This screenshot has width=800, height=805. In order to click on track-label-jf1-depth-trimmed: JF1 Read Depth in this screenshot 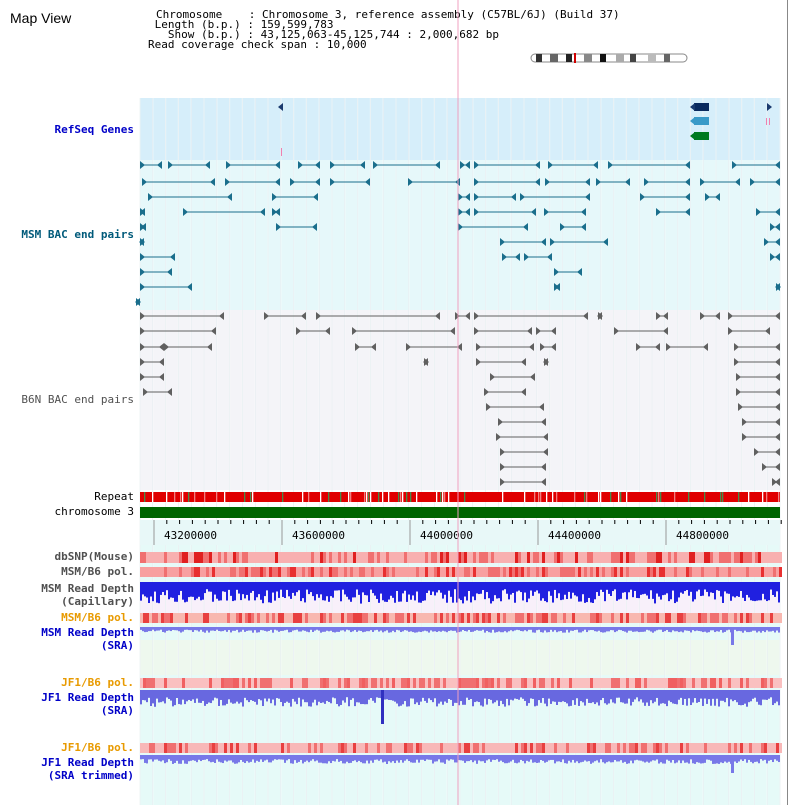, I will do `click(87, 762)`.